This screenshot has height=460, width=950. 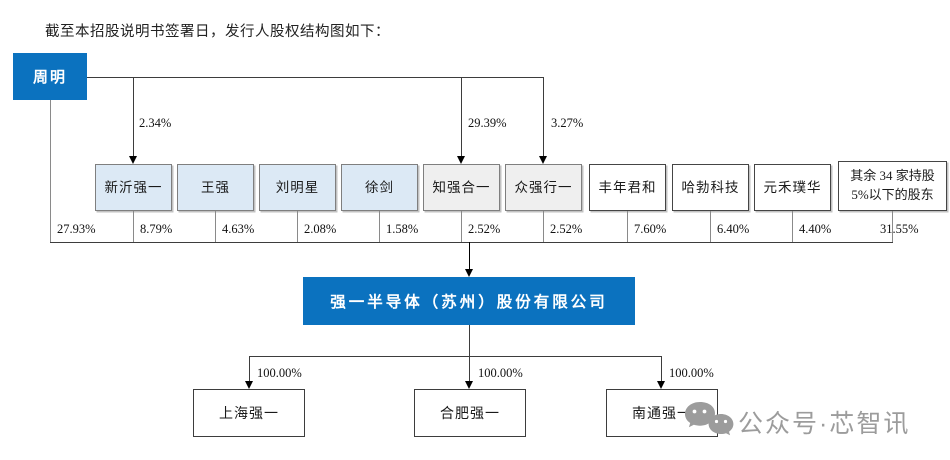 What do you see at coordinates (461, 116) in the screenshot?
I see `arrow-line-zhiqiang` at bounding box center [461, 116].